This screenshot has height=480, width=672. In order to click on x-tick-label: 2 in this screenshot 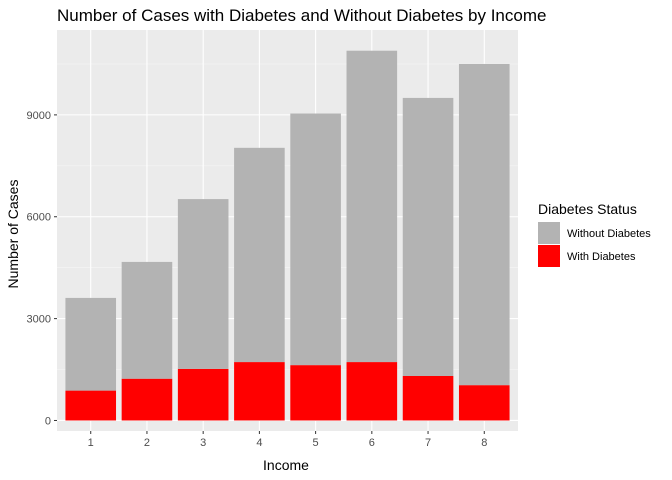, I will do `click(147, 443)`.